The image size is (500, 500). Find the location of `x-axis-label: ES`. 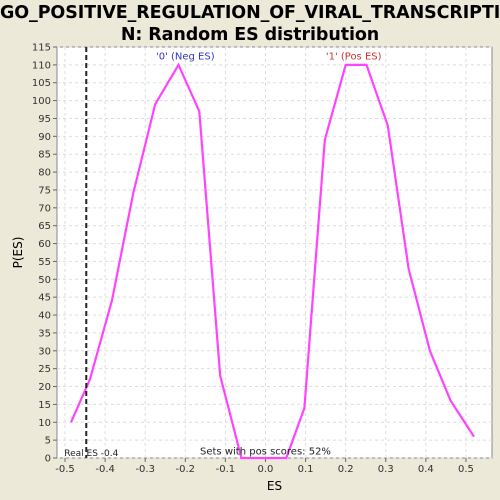

x-axis-label: ES is located at coordinates (274, 486).